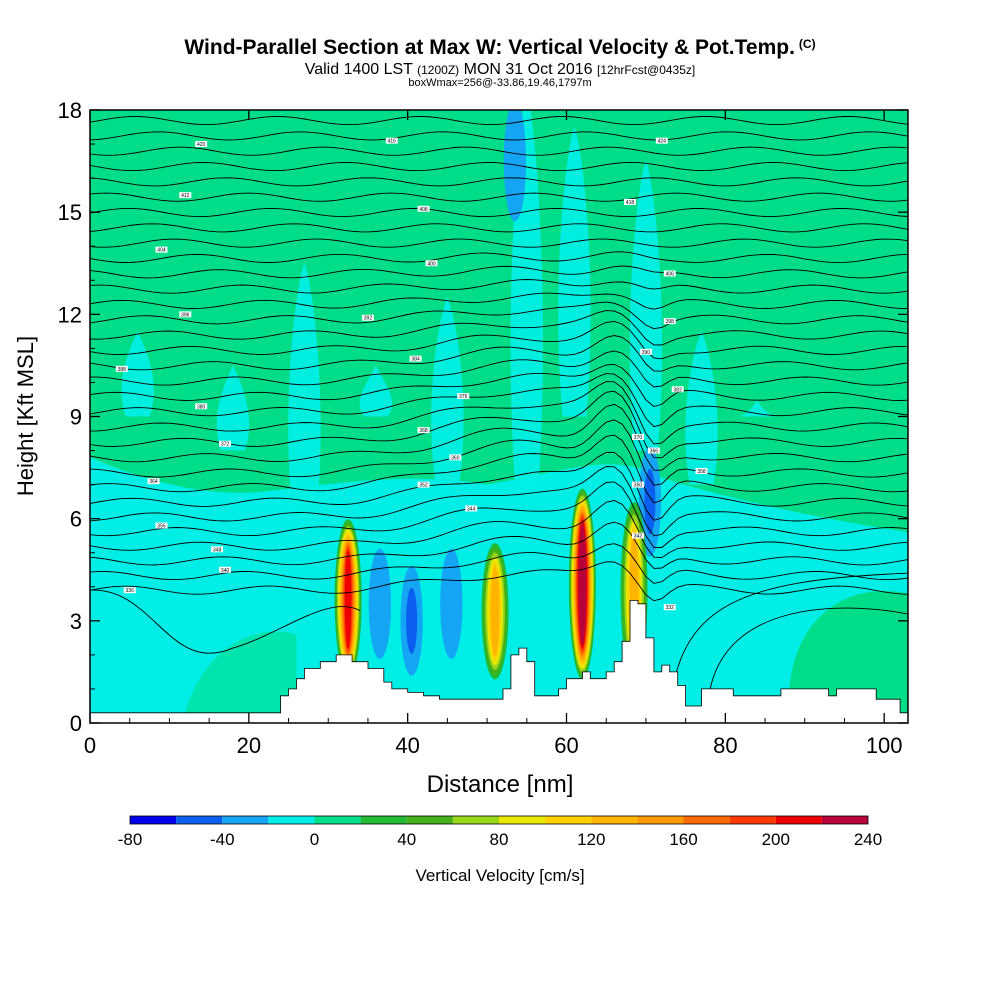  Describe the element at coordinates (514, 166) in the screenshot. I see `downdraft` at that location.